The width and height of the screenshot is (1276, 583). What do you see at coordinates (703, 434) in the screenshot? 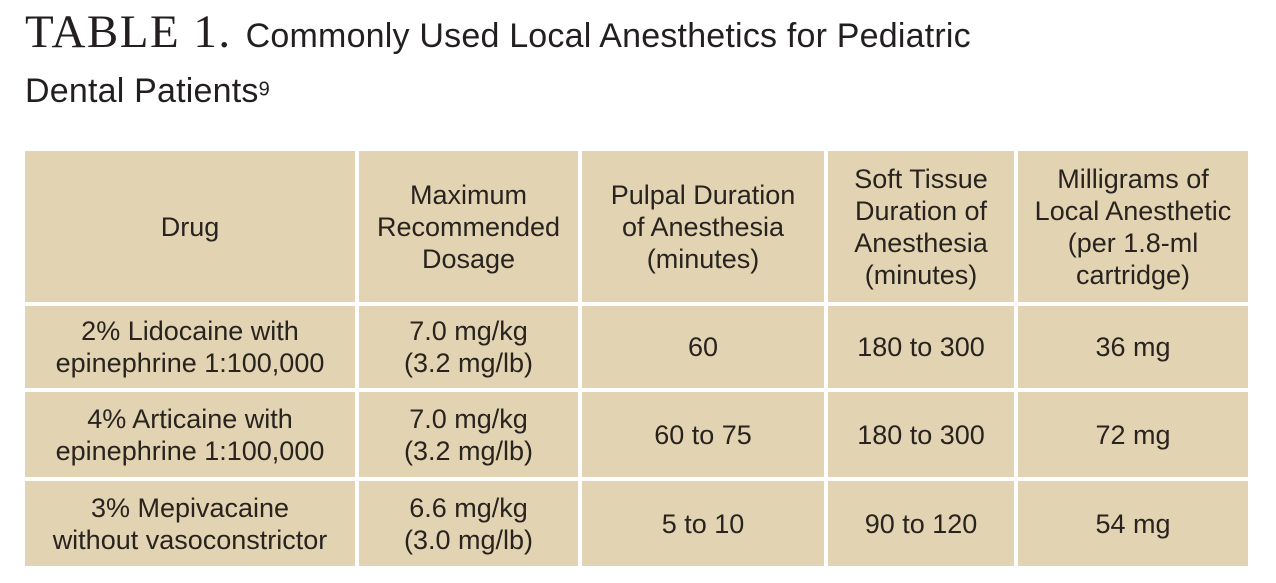
I see `cell-articaine-pulpal: 60 to 75` at bounding box center [703, 434].